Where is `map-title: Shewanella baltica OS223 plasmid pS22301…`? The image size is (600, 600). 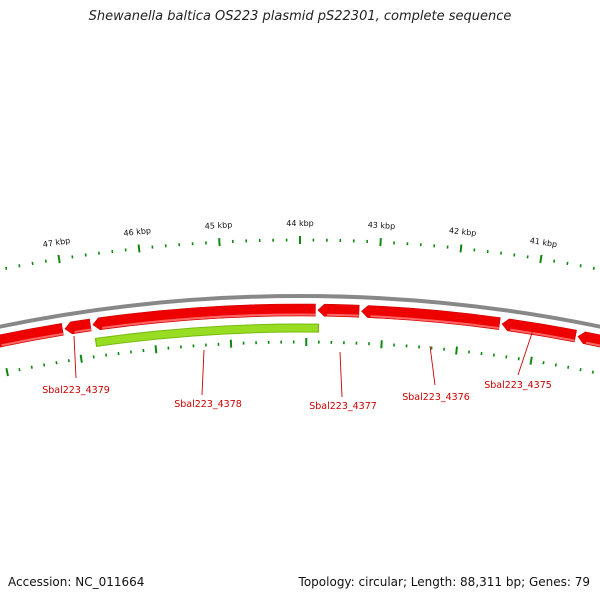
map-title: Shewanella baltica OS223 plasmid pS22301… is located at coordinates (300, 16).